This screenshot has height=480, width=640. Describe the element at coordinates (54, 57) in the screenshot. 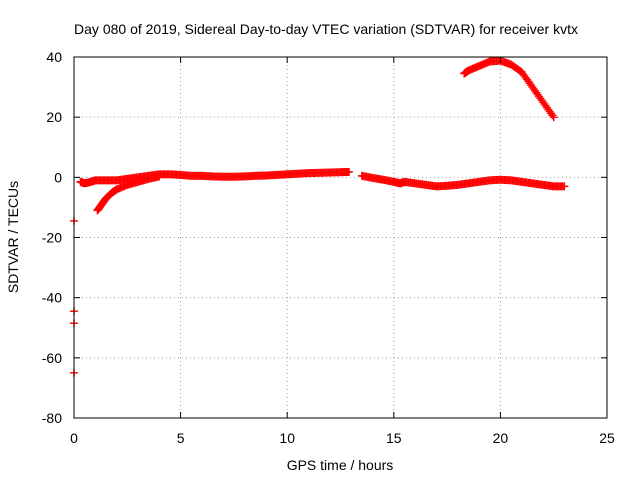

I see `y-tick-label: 40` at that location.